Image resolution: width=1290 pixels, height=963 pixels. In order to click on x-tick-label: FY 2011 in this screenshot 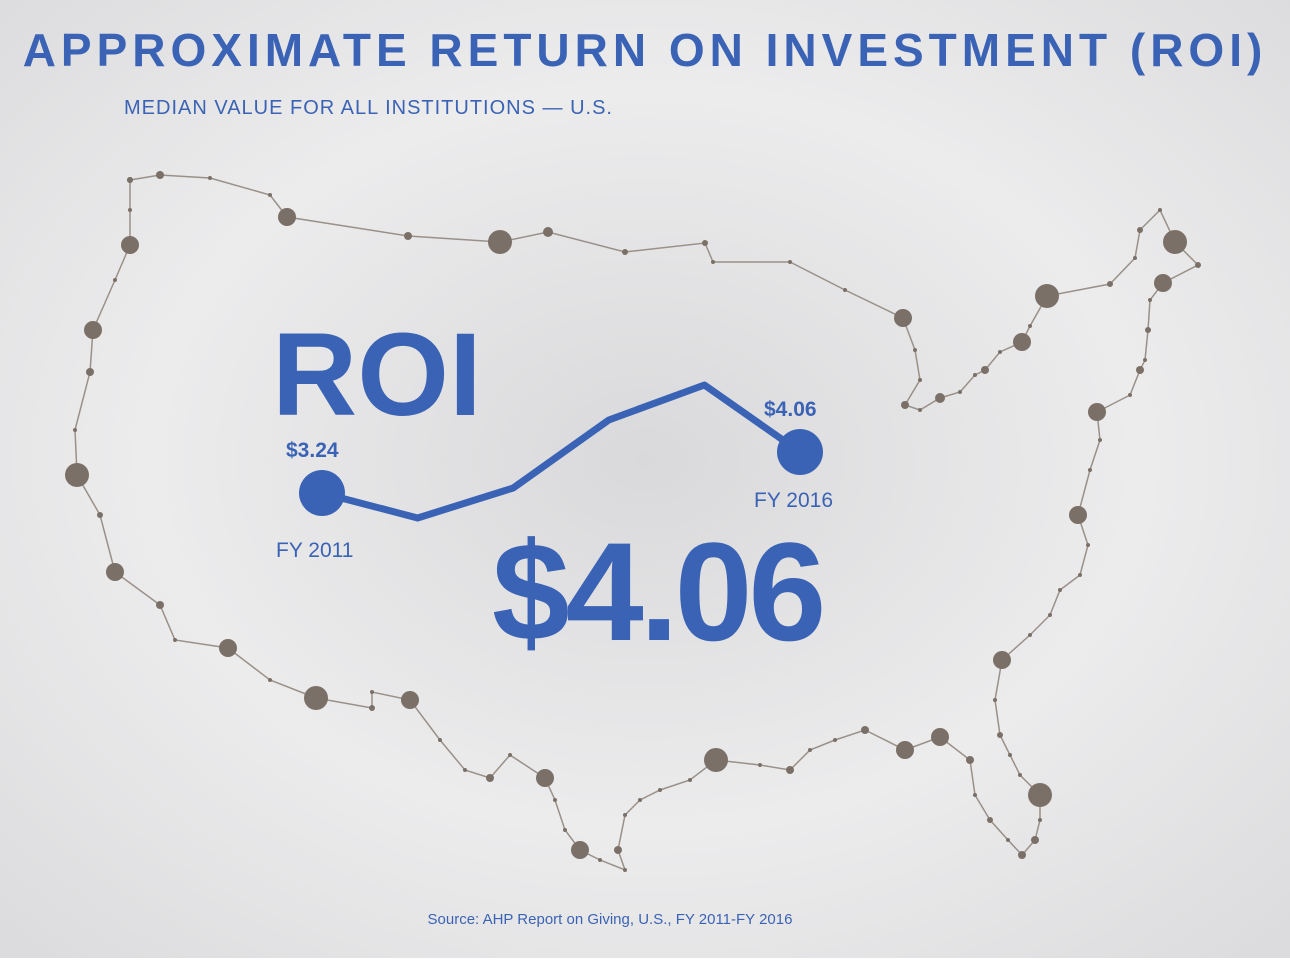, I will do `click(314, 550)`.